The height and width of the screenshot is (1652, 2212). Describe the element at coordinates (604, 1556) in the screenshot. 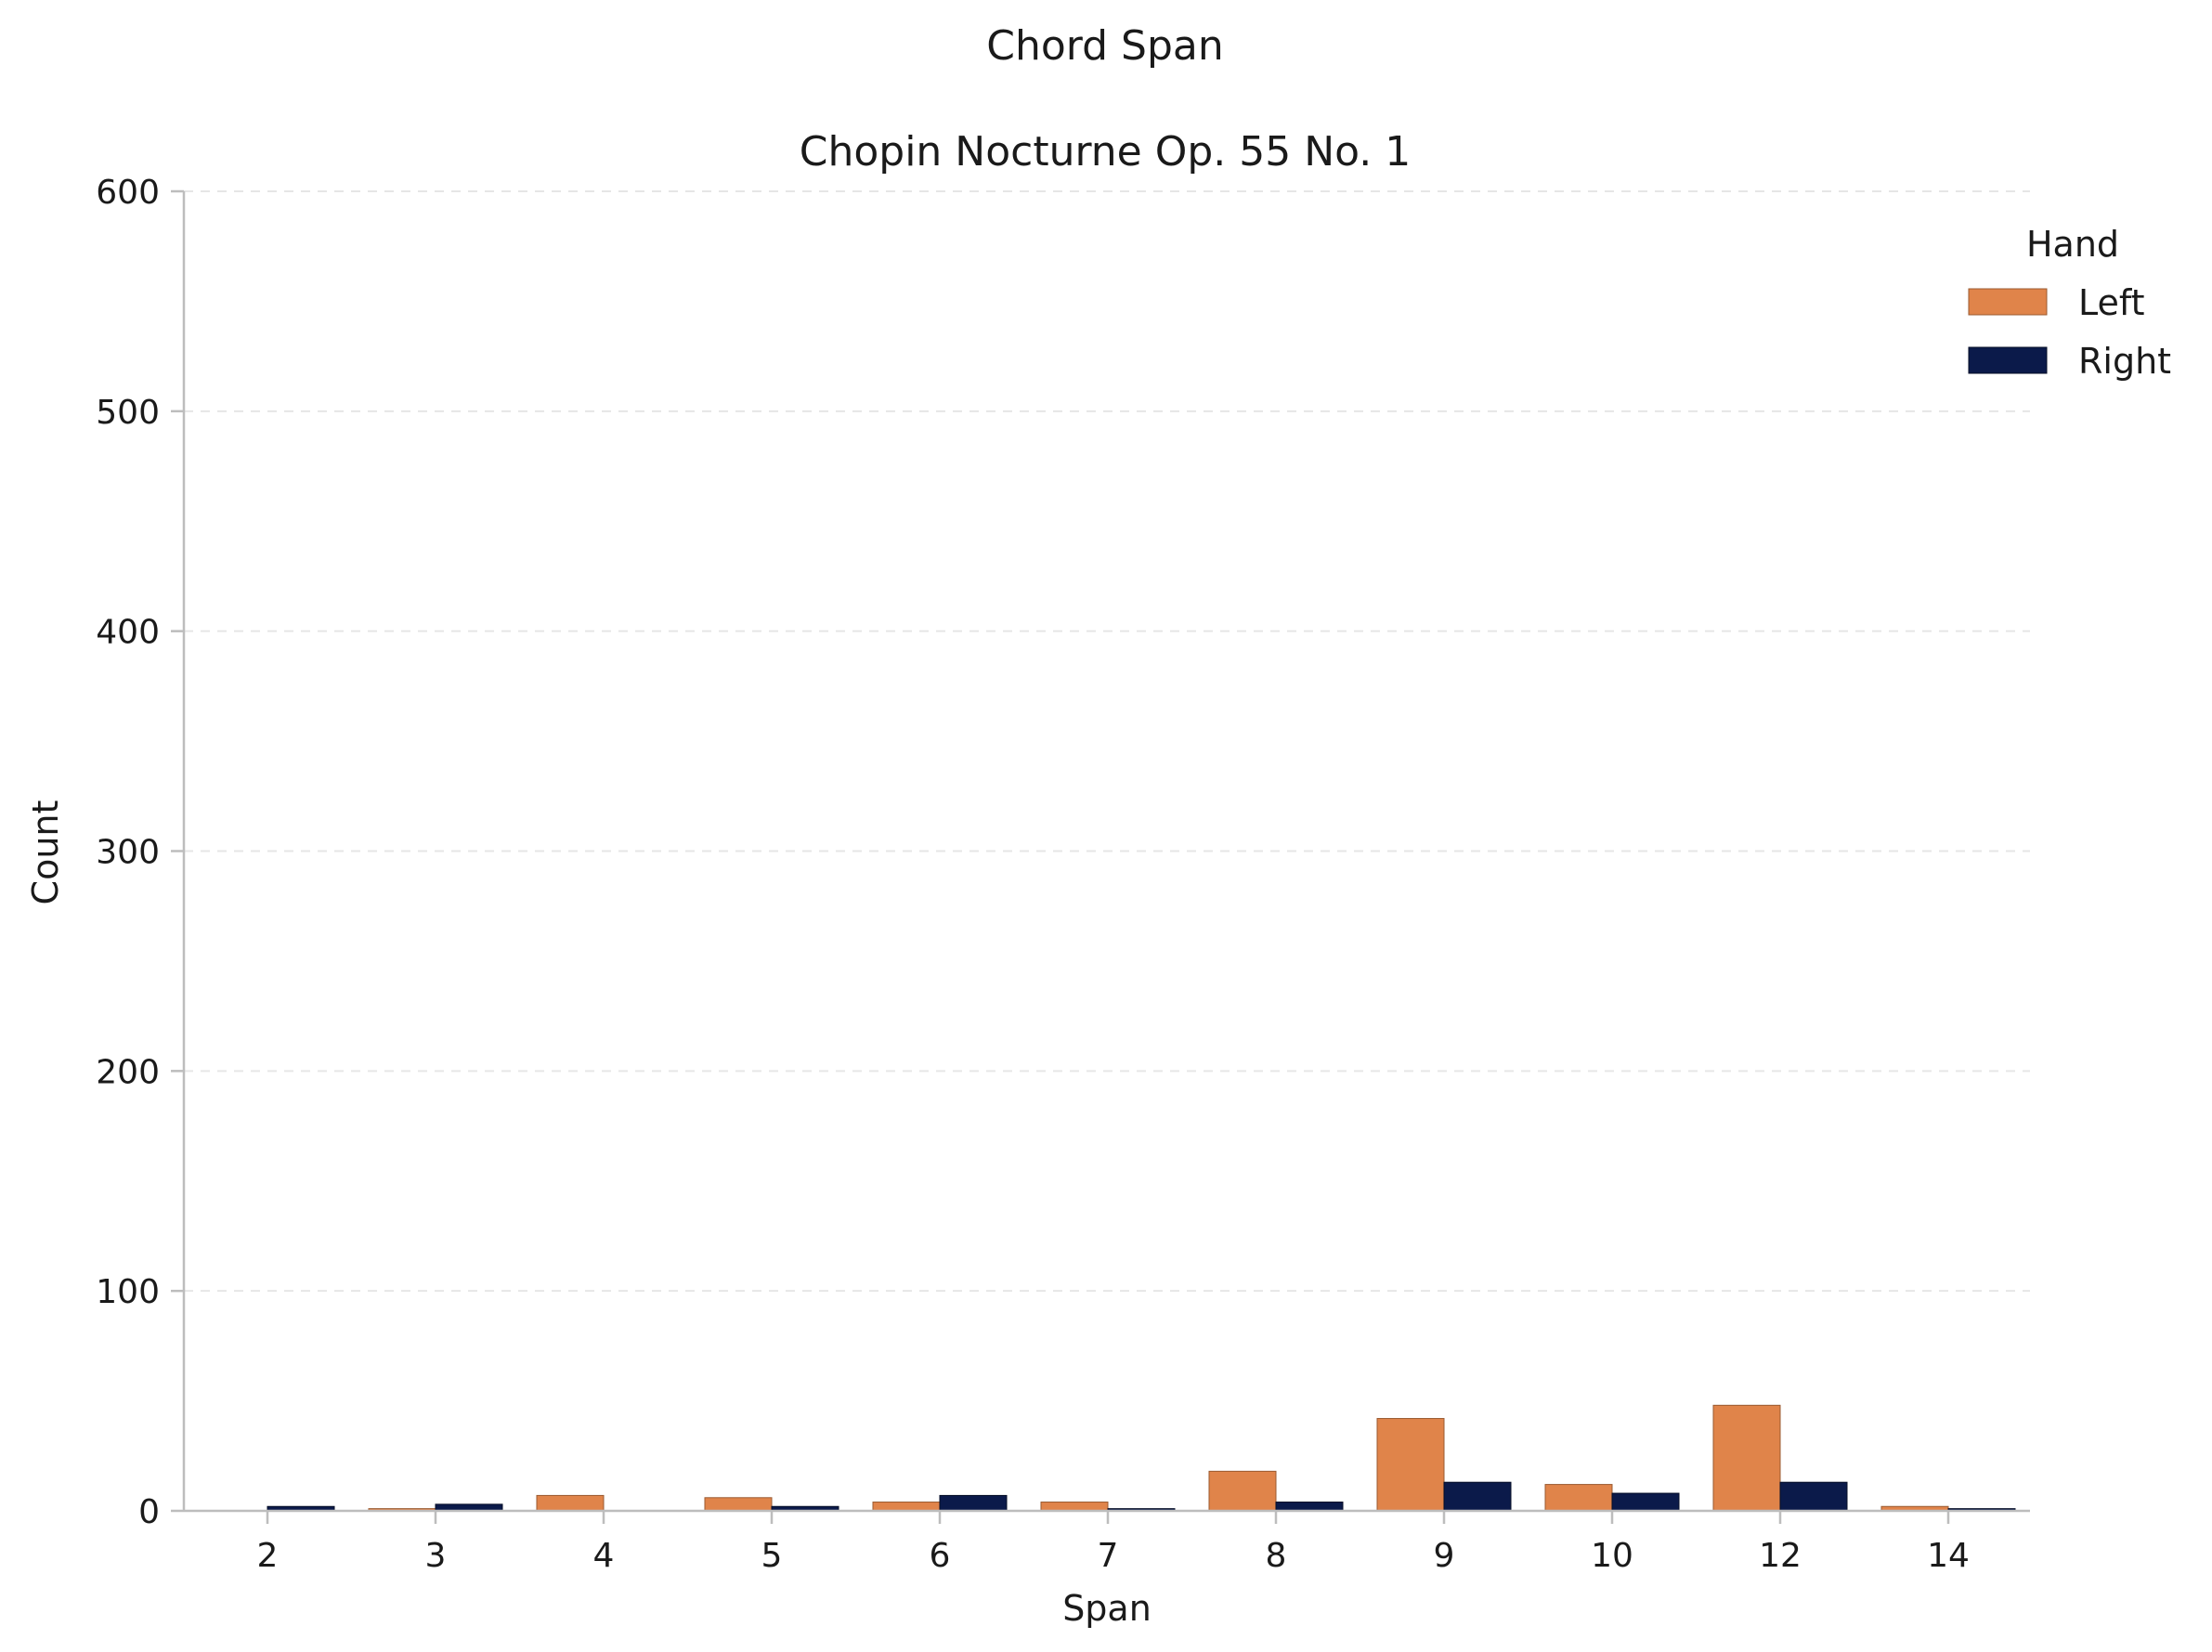

I see `x-tick-label: 4` at that location.